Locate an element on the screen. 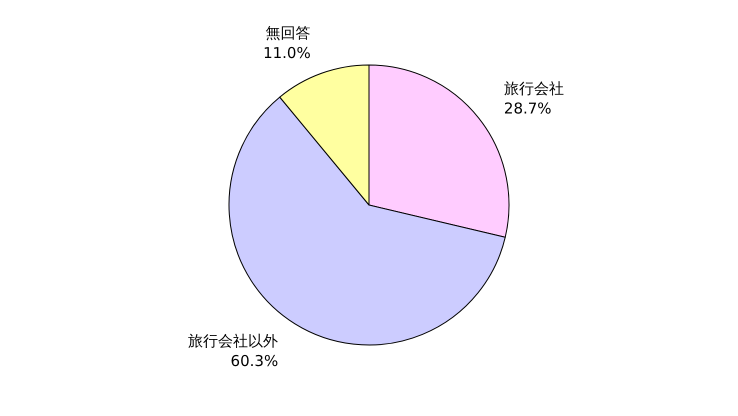  data-label: 28.7% is located at coordinates (528, 108).